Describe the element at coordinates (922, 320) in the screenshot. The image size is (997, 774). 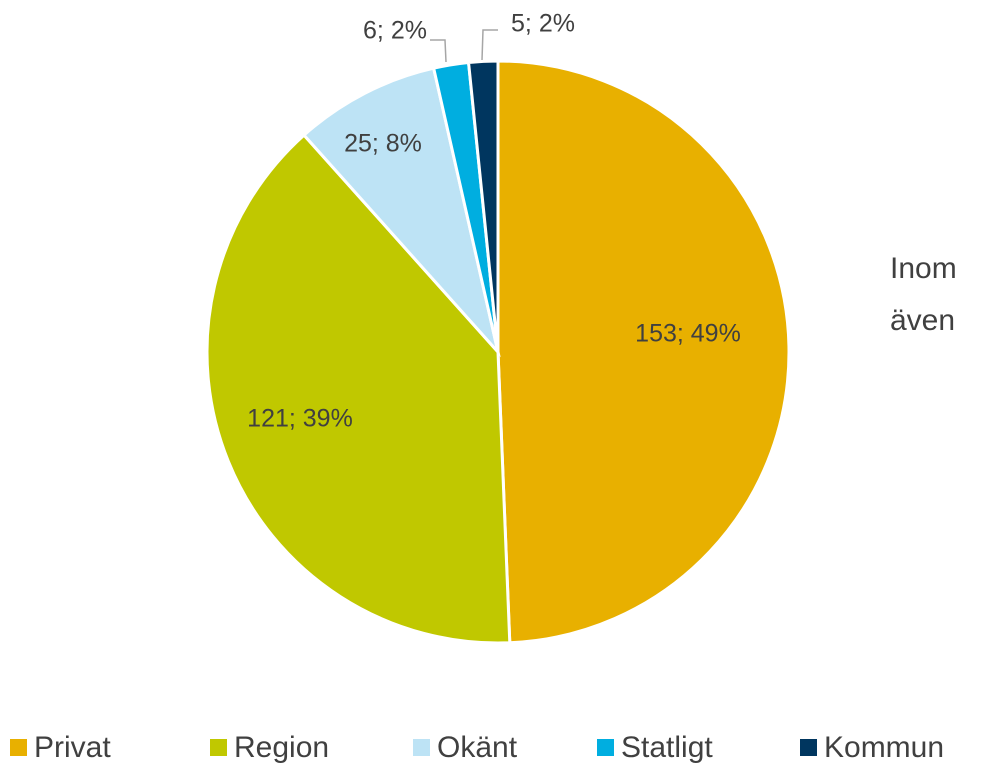
I see `annotation: även` at that location.